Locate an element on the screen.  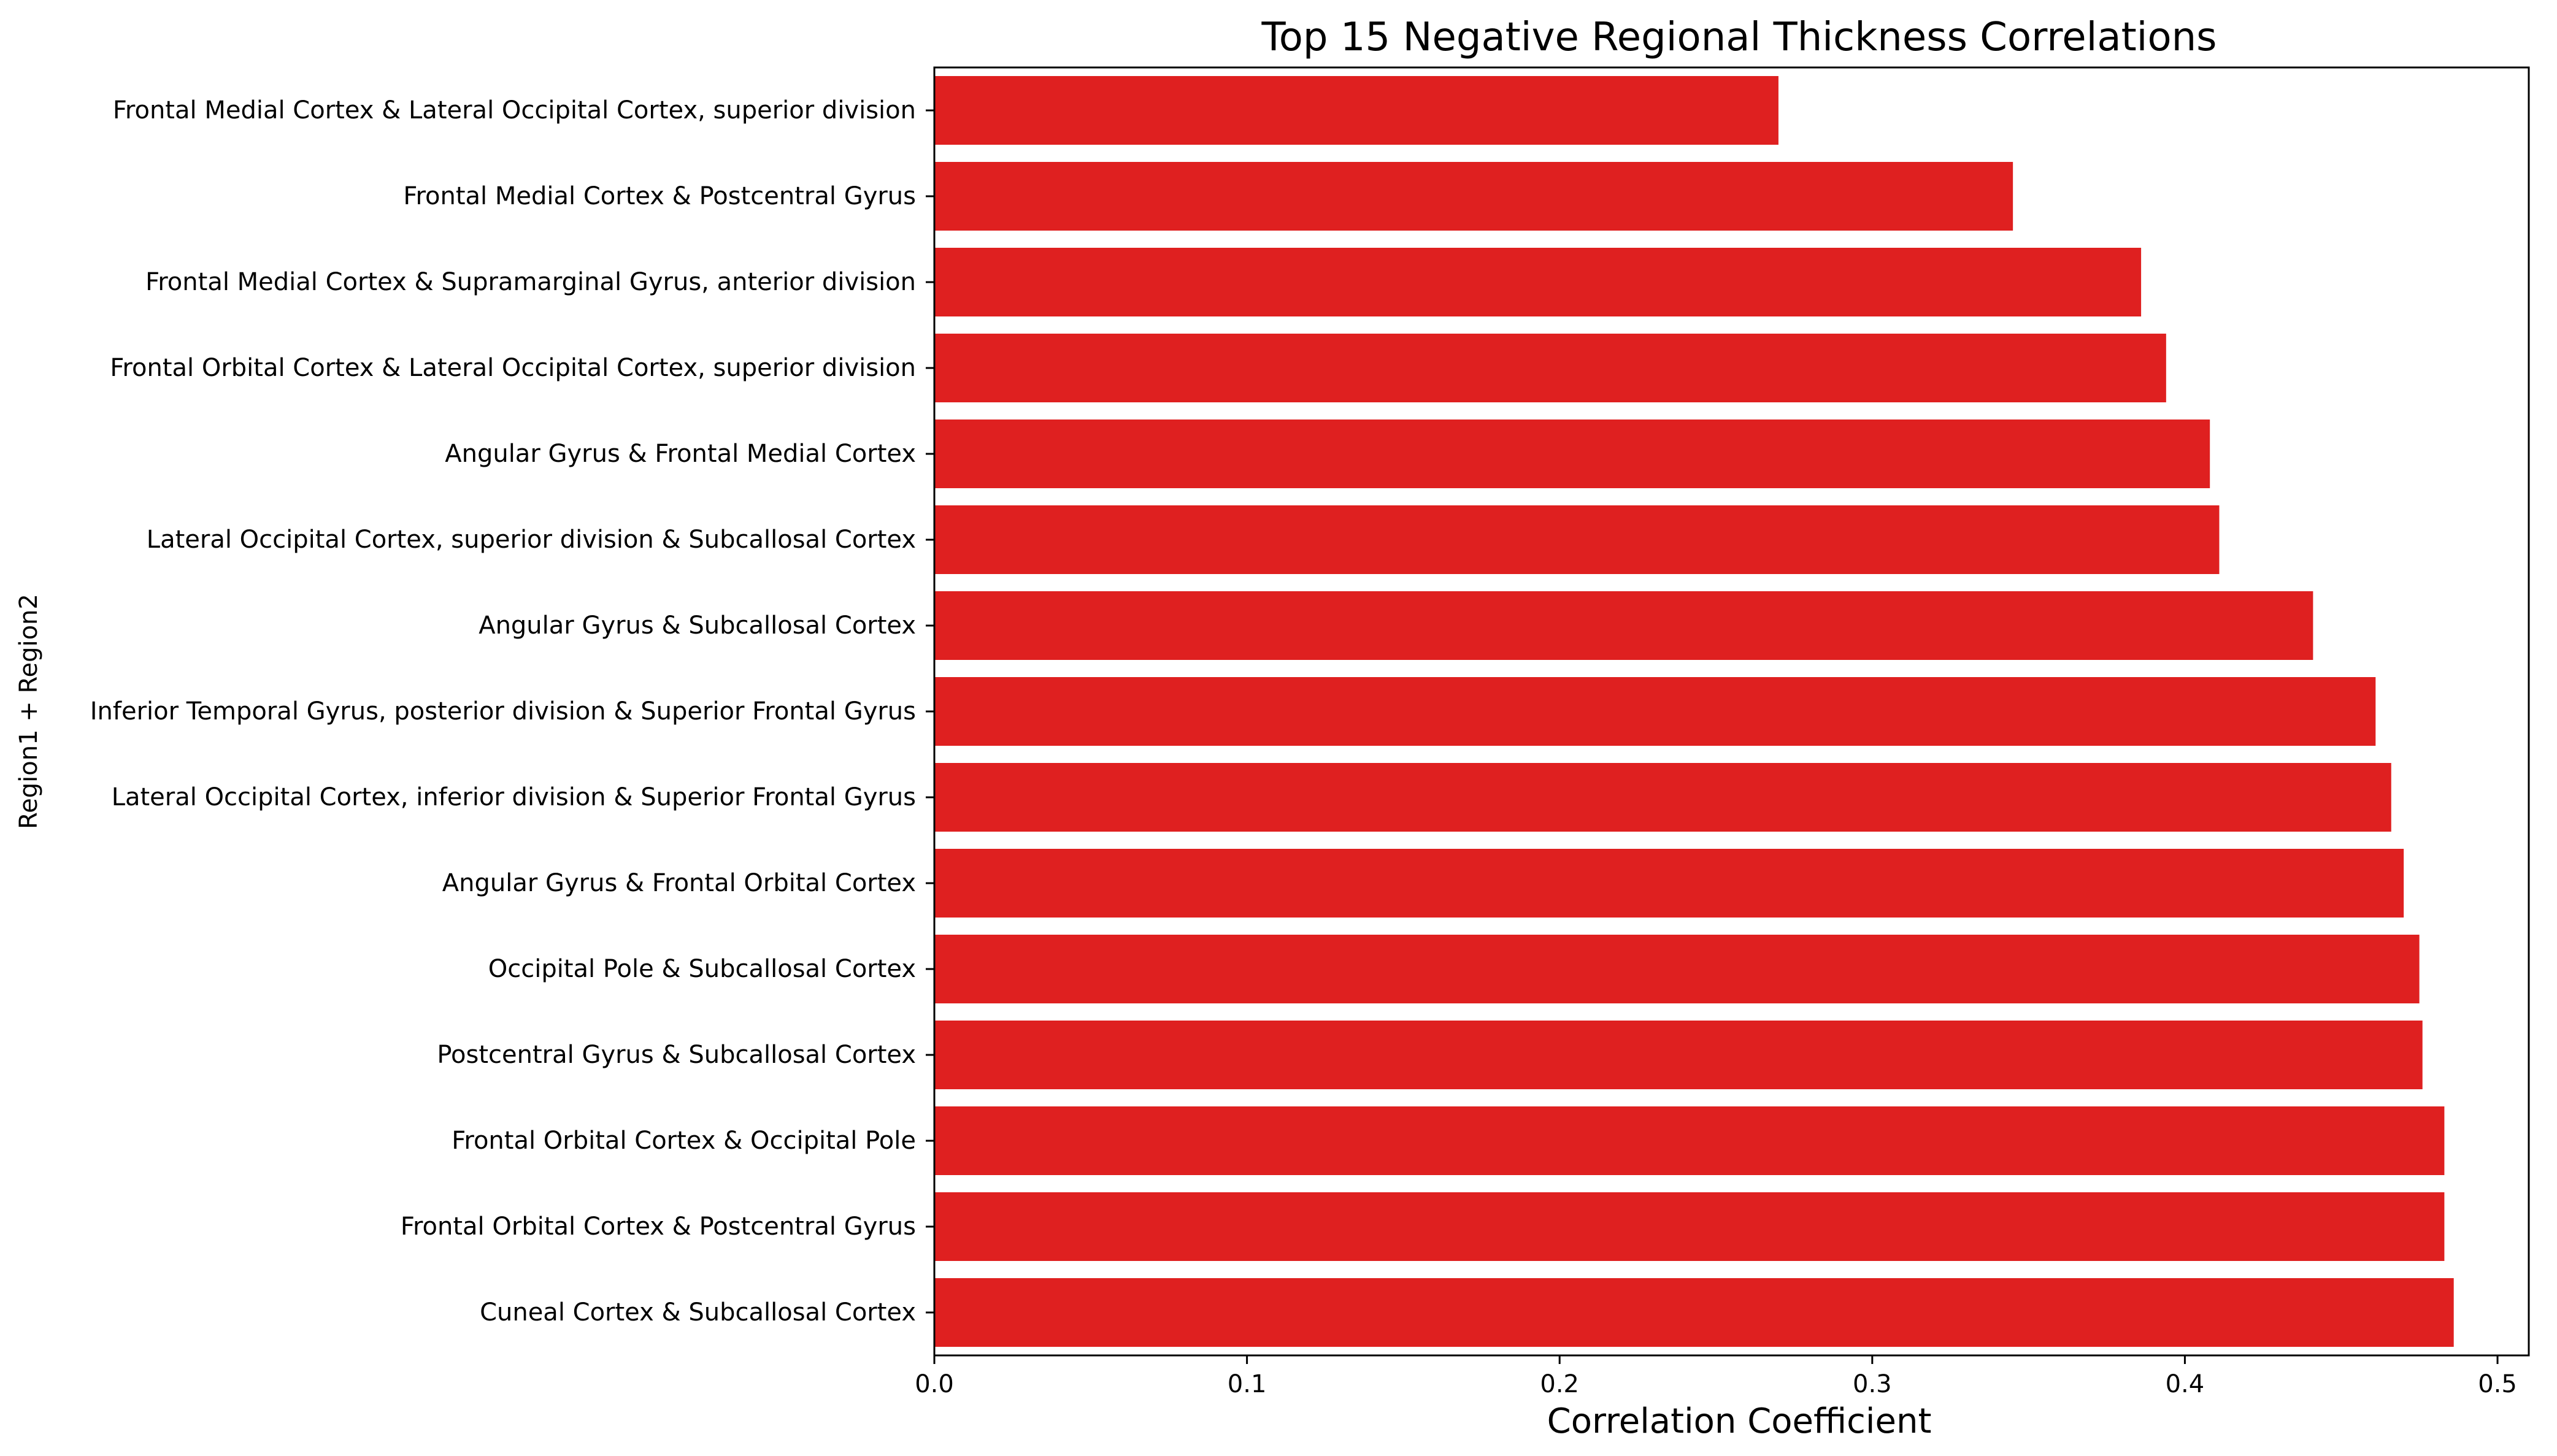
x-tick-label: 0.2 is located at coordinates (1559, 1384).